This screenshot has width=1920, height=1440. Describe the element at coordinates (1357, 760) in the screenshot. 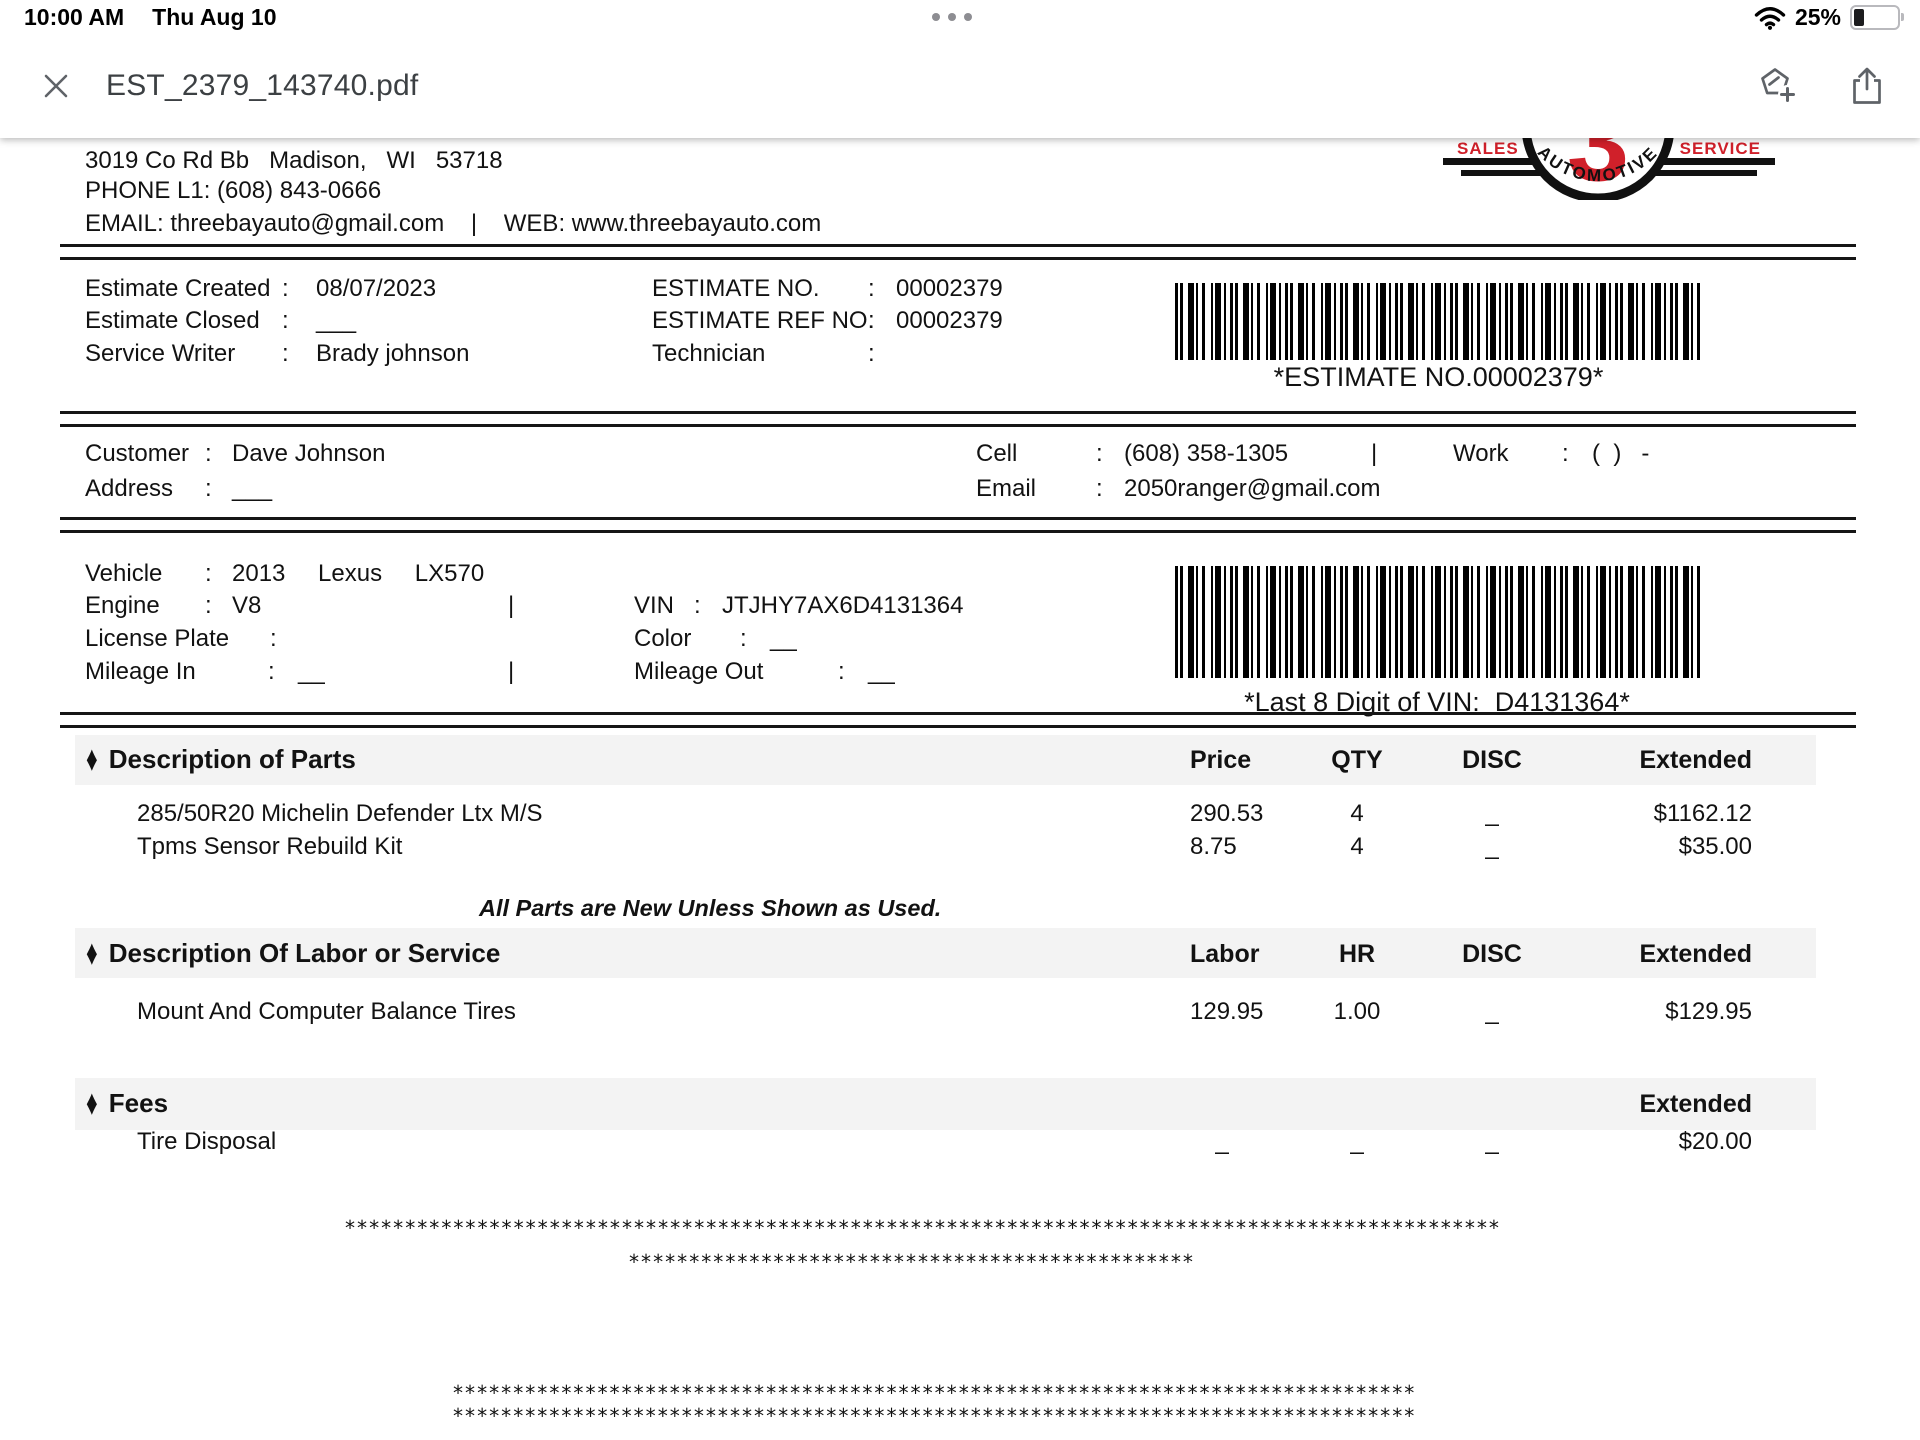

I see `col-qty: QTY` at that location.